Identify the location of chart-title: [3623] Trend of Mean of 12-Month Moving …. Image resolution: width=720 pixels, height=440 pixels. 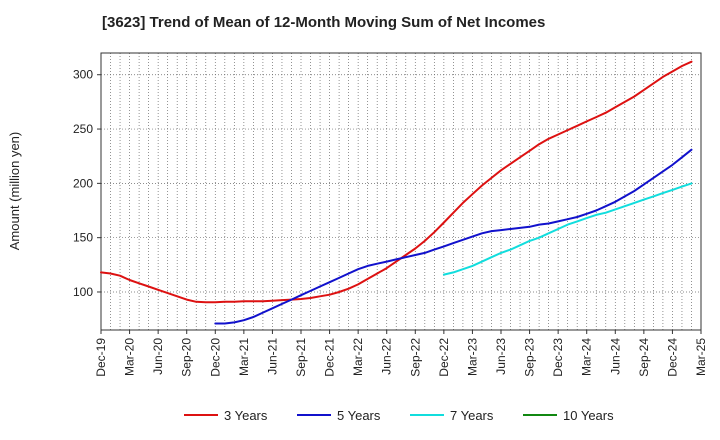
(324, 22).